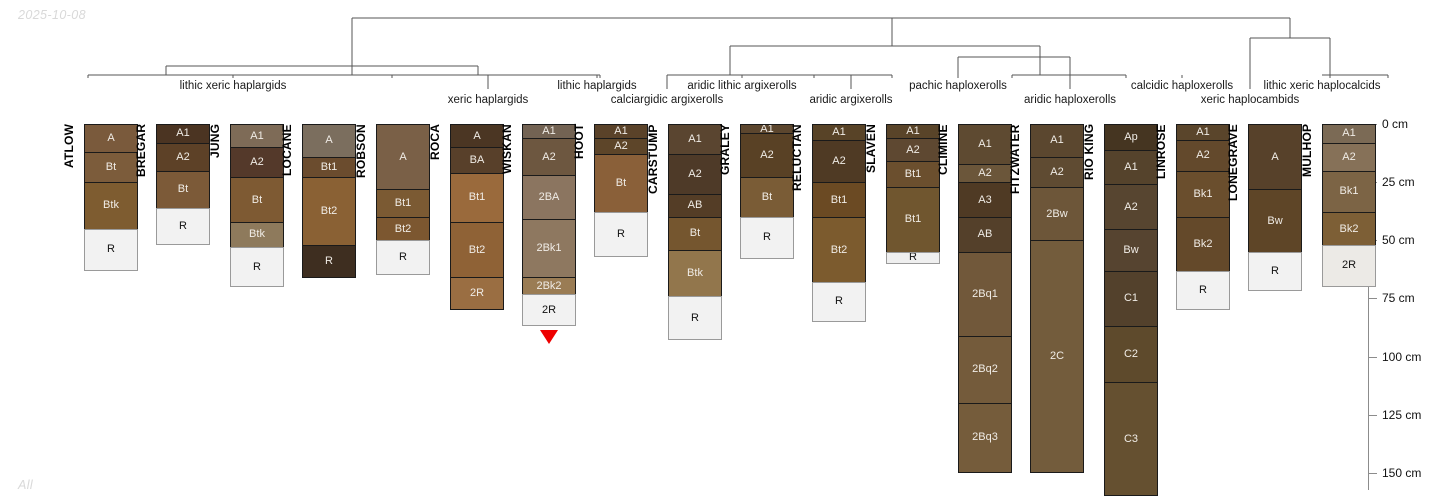  Describe the element at coordinates (1131, 137) in the screenshot. I see `soil-horizon: Ap` at that location.